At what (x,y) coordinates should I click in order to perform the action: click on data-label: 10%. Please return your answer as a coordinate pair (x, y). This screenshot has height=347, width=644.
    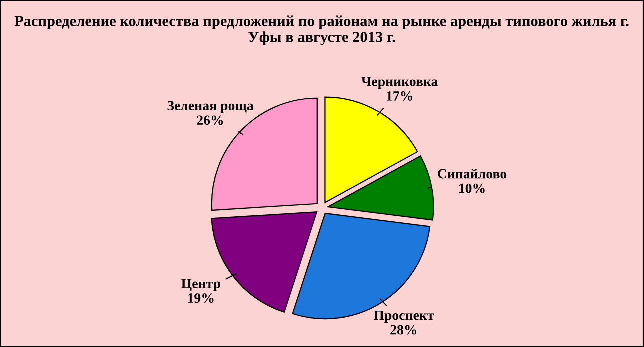
    Looking at the image, I should click on (472, 189).